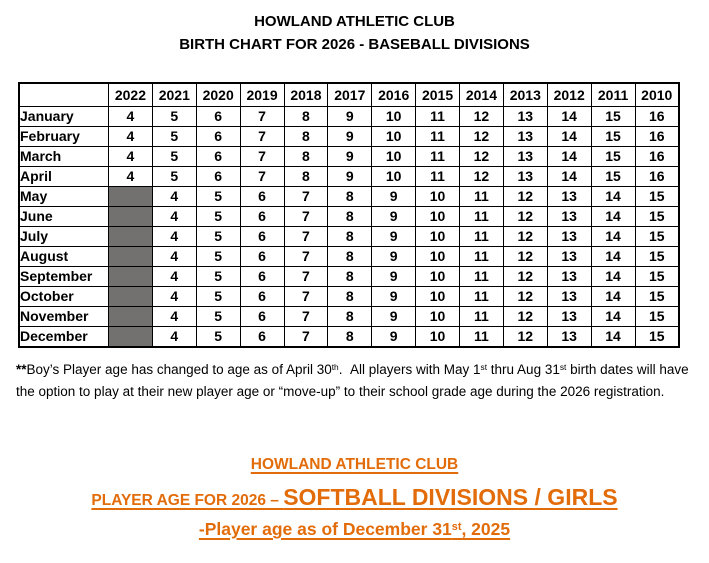 This screenshot has width=709, height=563. What do you see at coordinates (63, 316) in the screenshot?
I see `month-cell: November` at bounding box center [63, 316].